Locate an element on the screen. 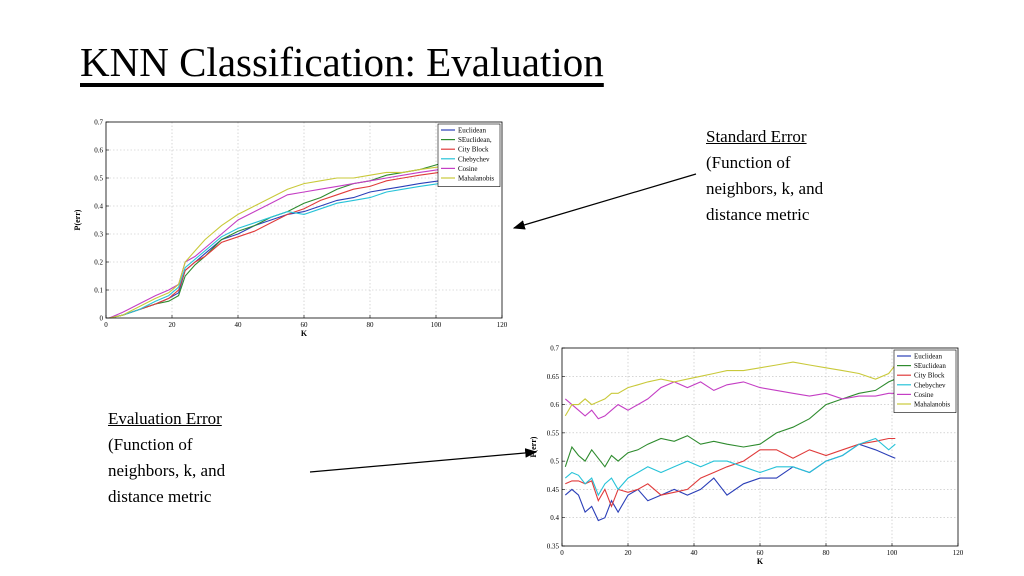 This screenshot has height=576, width=1024. evaluation-error-heading: Evaluation Error is located at coordinates (165, 418).